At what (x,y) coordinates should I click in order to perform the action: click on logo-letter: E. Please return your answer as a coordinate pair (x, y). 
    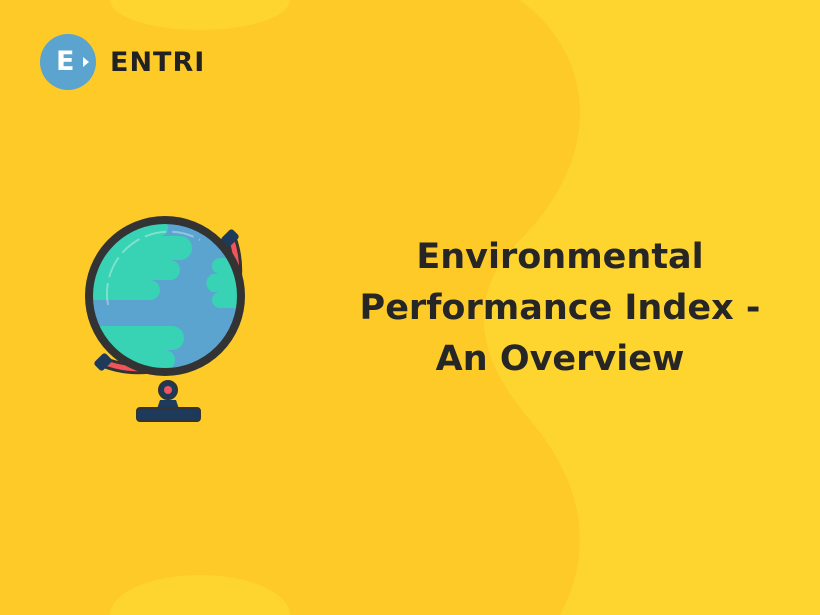
    Looking at the image, I should click on (65, 61).